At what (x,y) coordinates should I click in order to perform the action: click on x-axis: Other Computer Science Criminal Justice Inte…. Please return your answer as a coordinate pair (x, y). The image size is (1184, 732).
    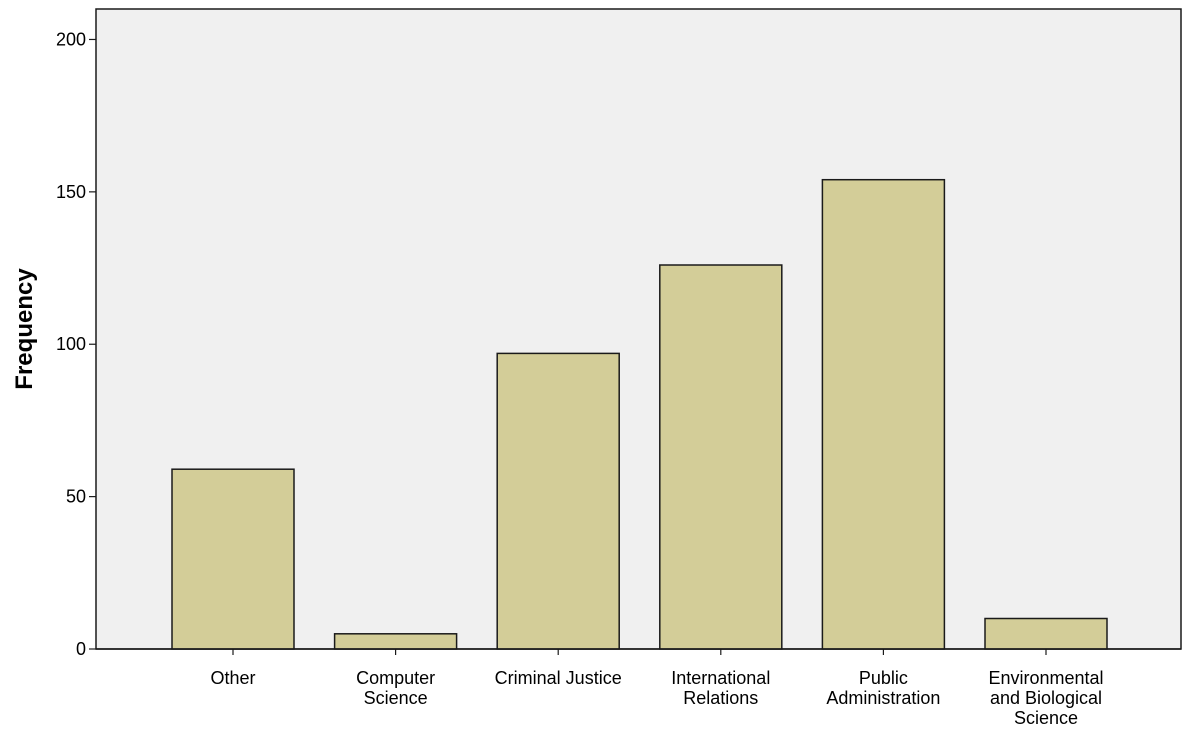
    Looking at the image, I should click on (638, 688).